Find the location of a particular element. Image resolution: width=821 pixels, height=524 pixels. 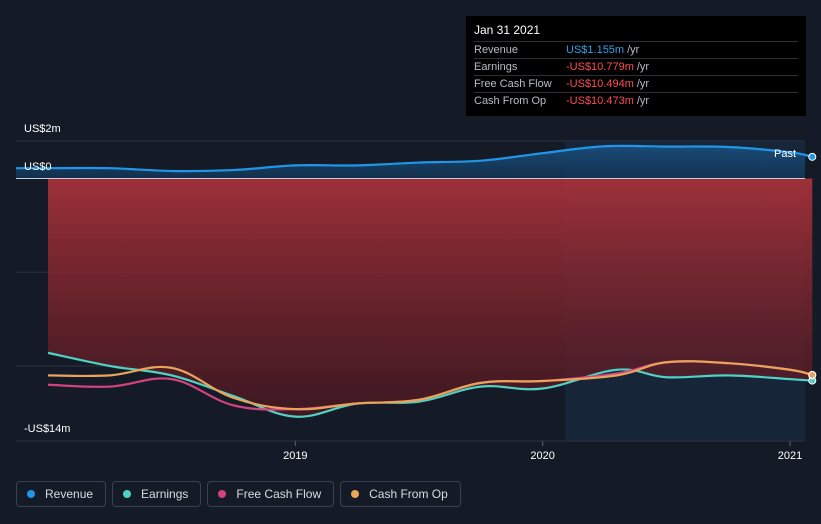

legend-label: Free Cash Flow is located at coordinates (279, 494).